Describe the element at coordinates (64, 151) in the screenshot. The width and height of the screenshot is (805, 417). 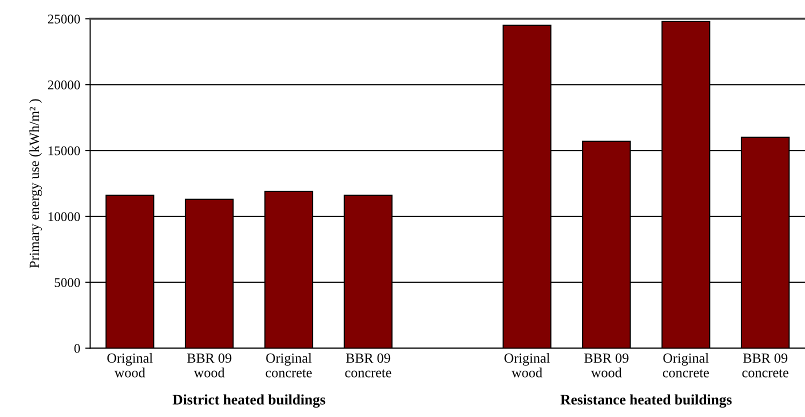
I see `y-tick-label: 15000` at that location.